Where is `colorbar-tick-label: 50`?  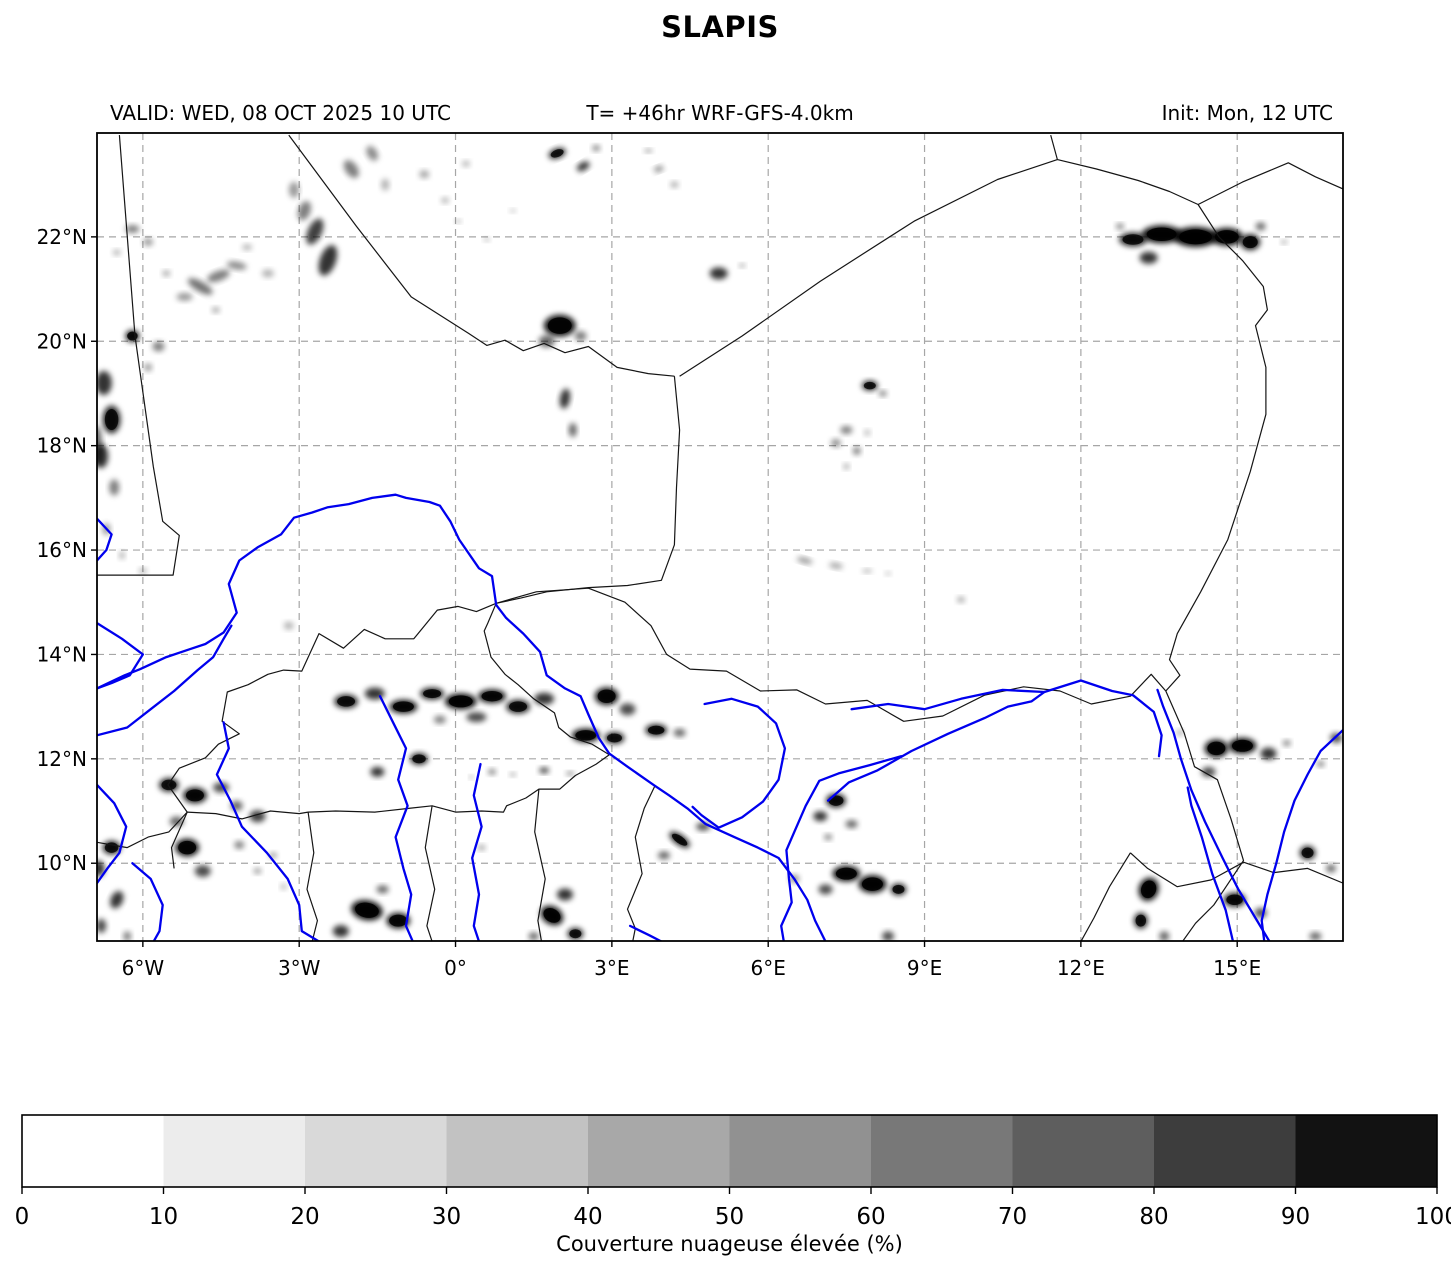
colorbar-tick-label: 50 is located at coordinates (729, 1217).